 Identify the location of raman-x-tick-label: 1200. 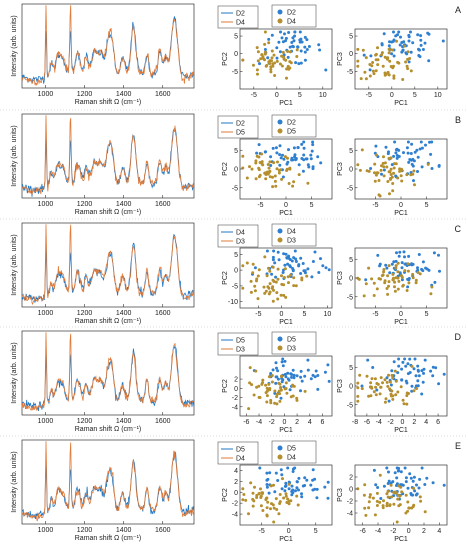
(85, 421).